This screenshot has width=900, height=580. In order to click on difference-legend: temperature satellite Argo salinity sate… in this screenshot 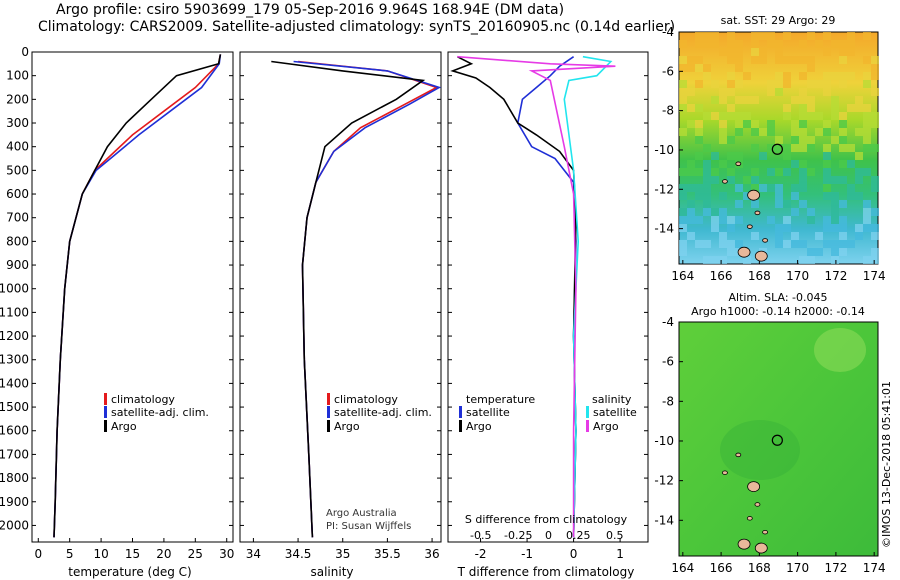, I will do `click(548, 413)`.